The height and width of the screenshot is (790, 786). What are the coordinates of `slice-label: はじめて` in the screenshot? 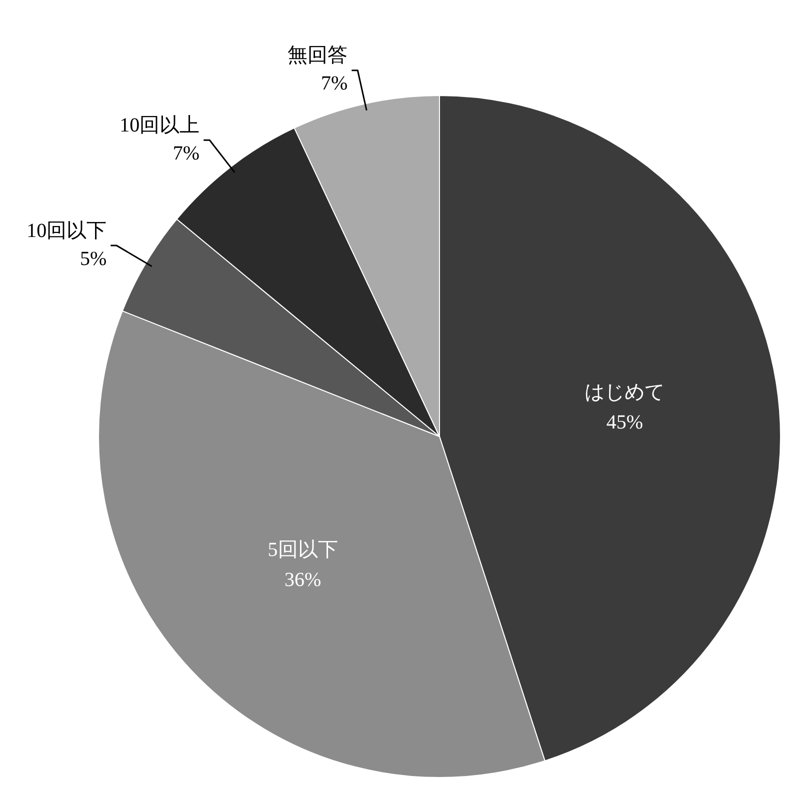 It's located at (624, 392).